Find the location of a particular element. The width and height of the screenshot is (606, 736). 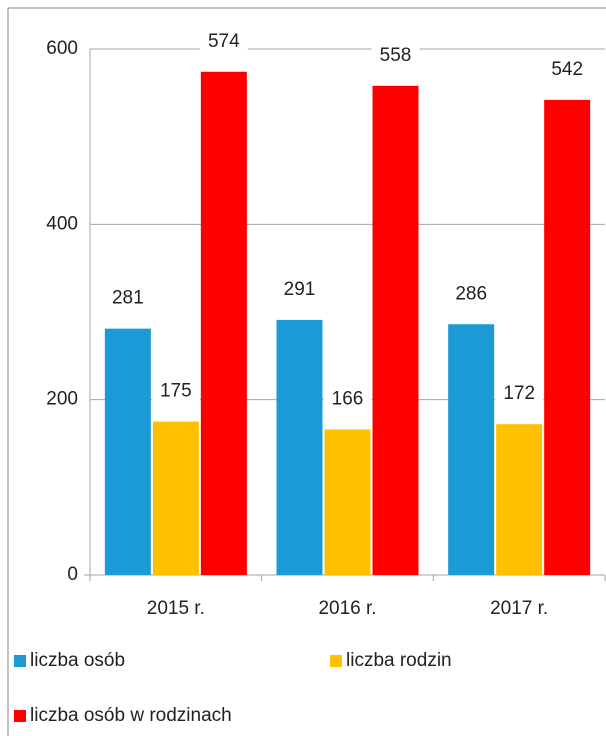

data-label: 175 is located at coordinates (176, 391).